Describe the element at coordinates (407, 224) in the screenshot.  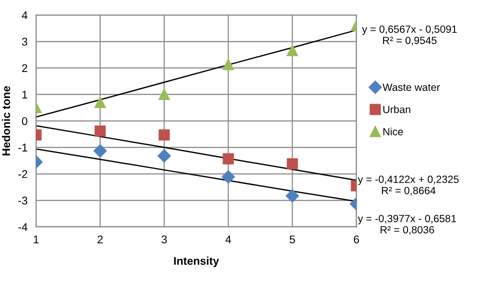
I see `text: y = -0,3977x - 0,6581 R² = 0,8036` at that location.